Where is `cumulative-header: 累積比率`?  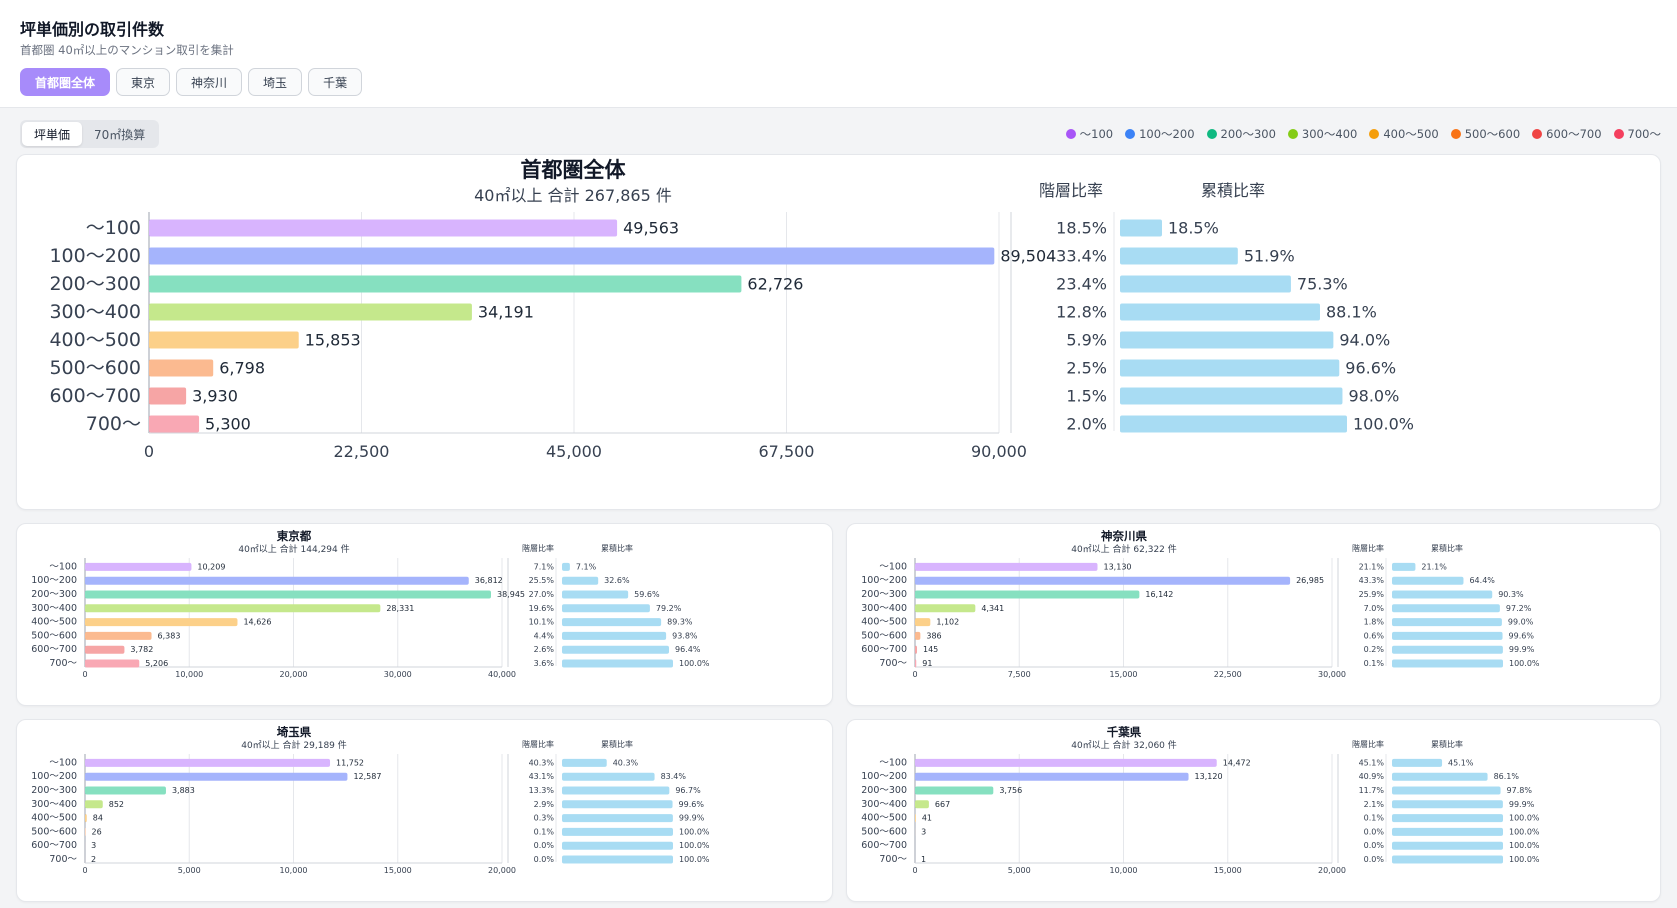 cumulative-header: 累積比率 is located at coordinates (1447, 548).